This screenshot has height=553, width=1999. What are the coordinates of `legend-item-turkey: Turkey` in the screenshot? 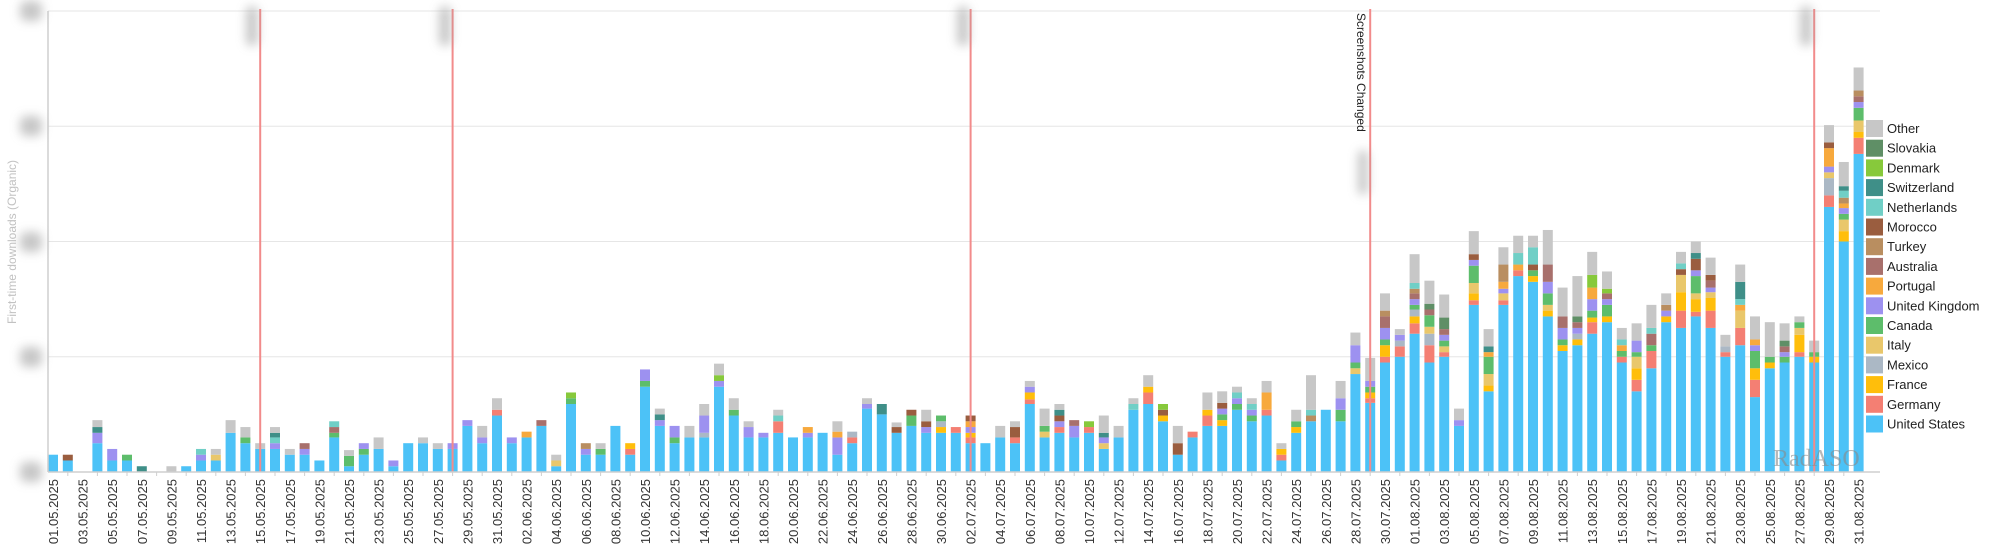 It's located at (1896, 247).